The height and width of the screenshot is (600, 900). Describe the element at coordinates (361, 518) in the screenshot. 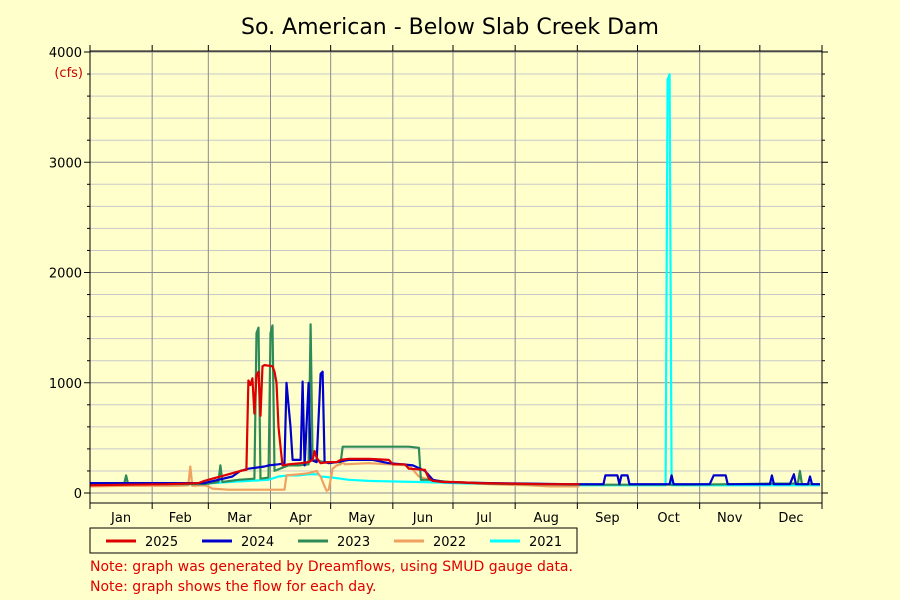

I see `x-tick-label: May` at that location.